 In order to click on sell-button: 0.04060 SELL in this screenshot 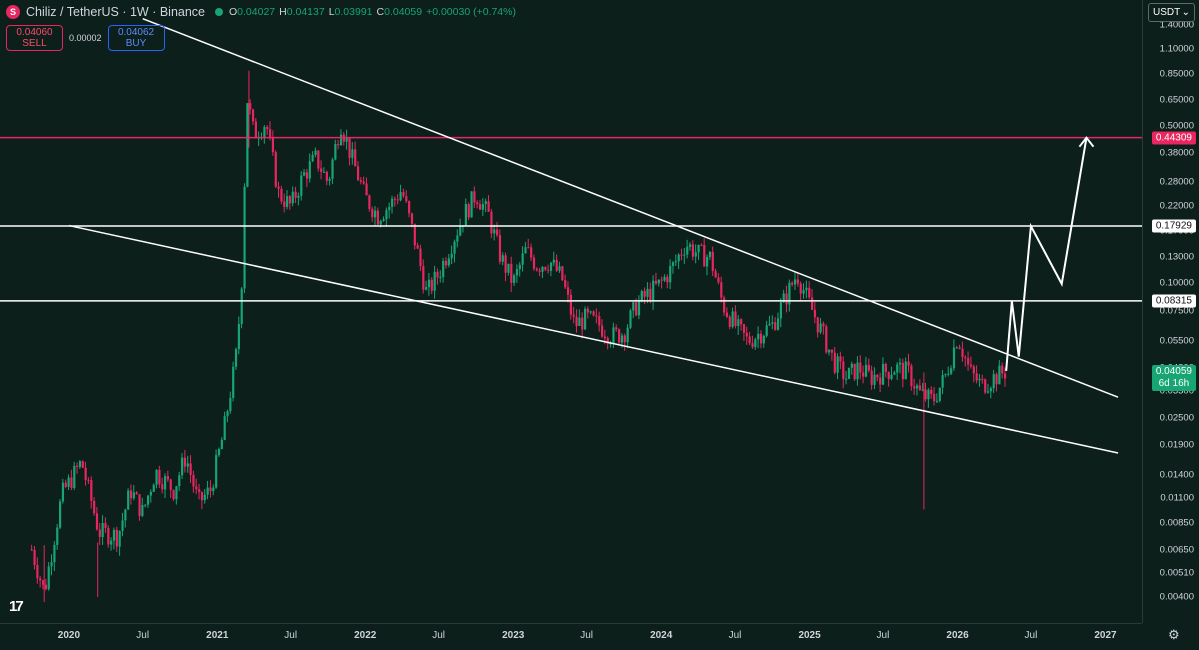, I will do `click(34, 38)`.